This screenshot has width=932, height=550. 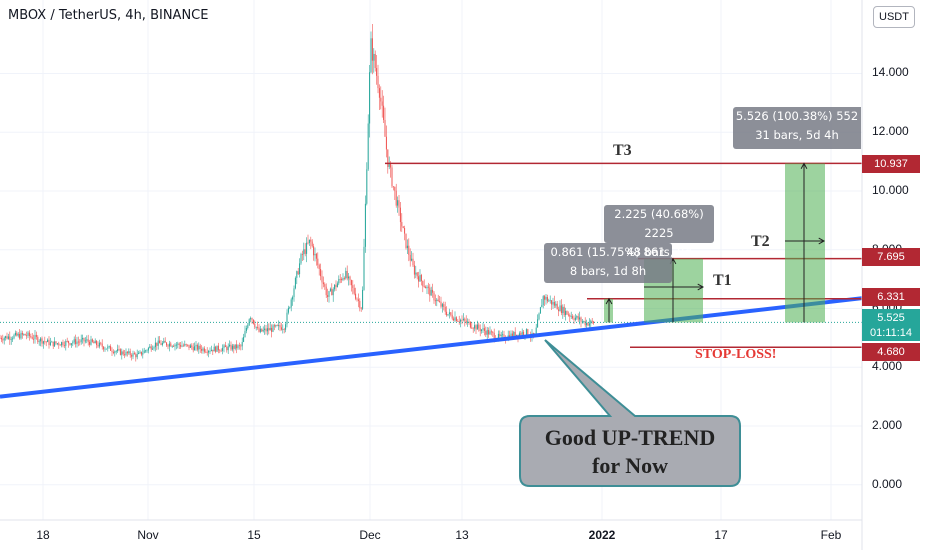 What do you see at coordinates (659, 223) in the screenshot?
I see `t2-measure-line1: 2.225 (40.68%) 2225` at bounding box center [659, 223].